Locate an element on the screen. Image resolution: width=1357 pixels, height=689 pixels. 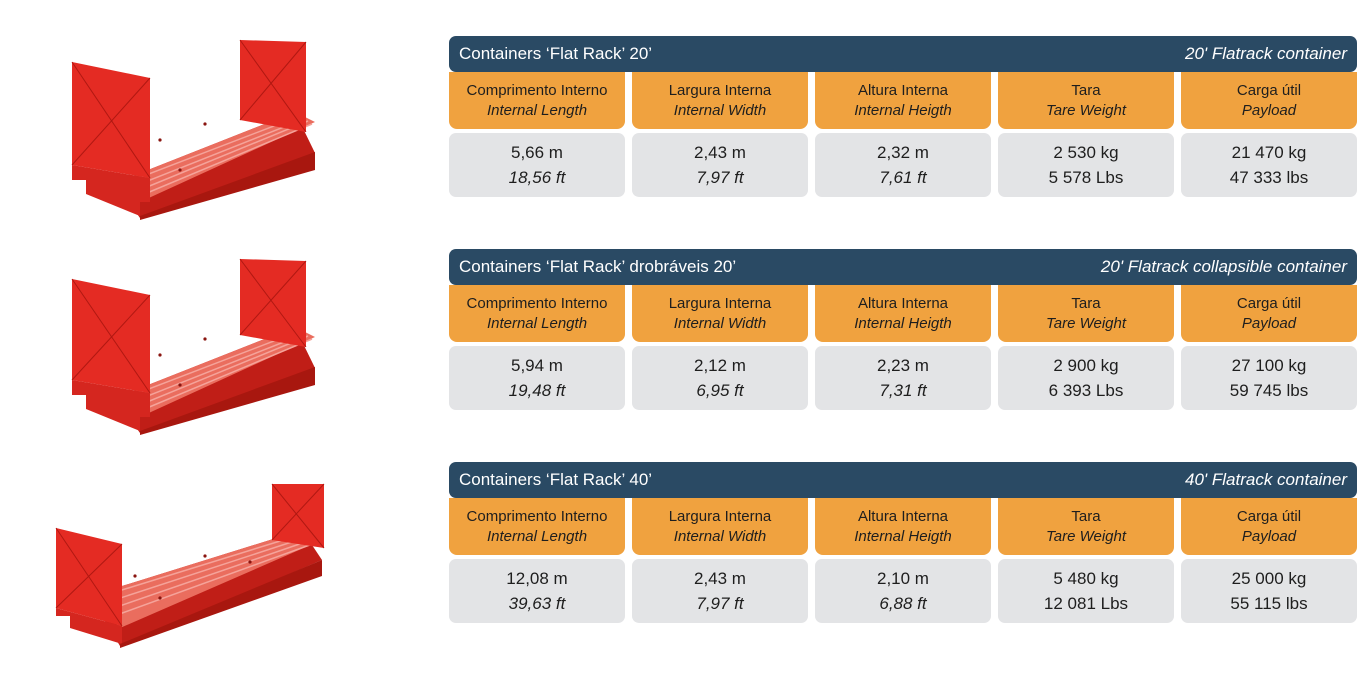
value-metric: 5,94 m is located at coordinates (537, 365).